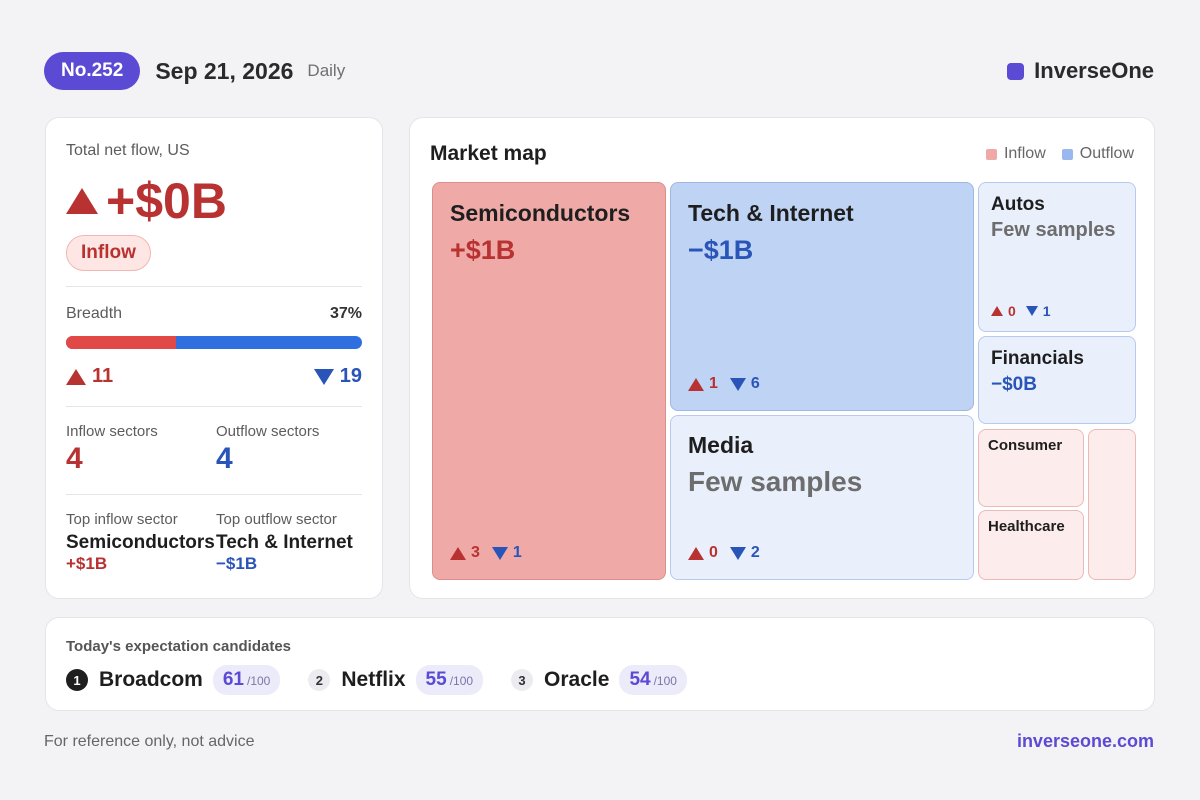 The width and height of the screenshot is (1200, 800). I want to click on brand-logo-icon, so click(1016, 71).